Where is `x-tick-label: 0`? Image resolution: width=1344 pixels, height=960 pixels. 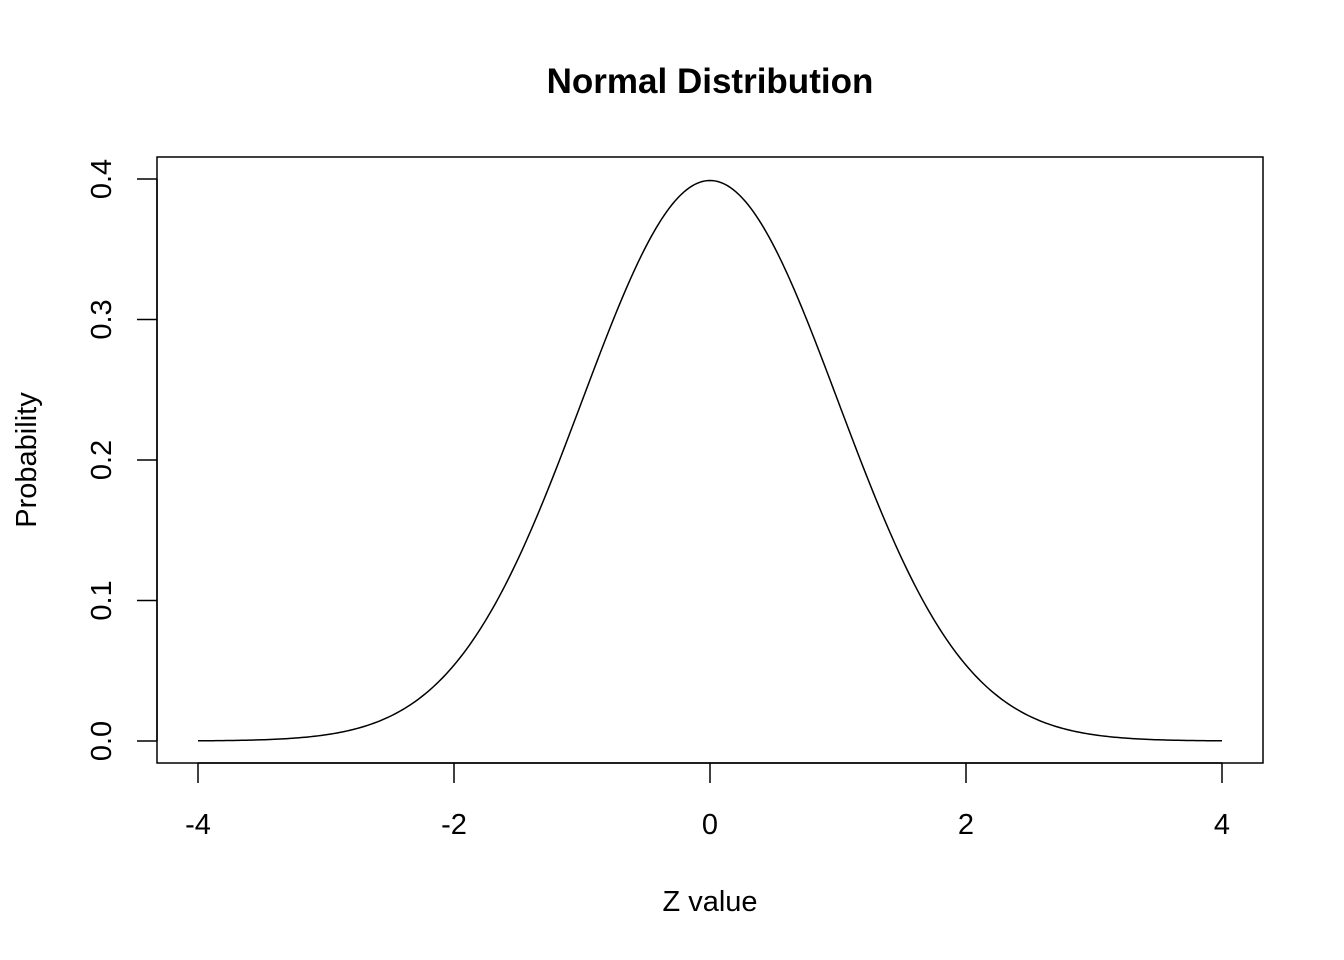
x-tick-label: 0 is located at coordinates (710, 825).